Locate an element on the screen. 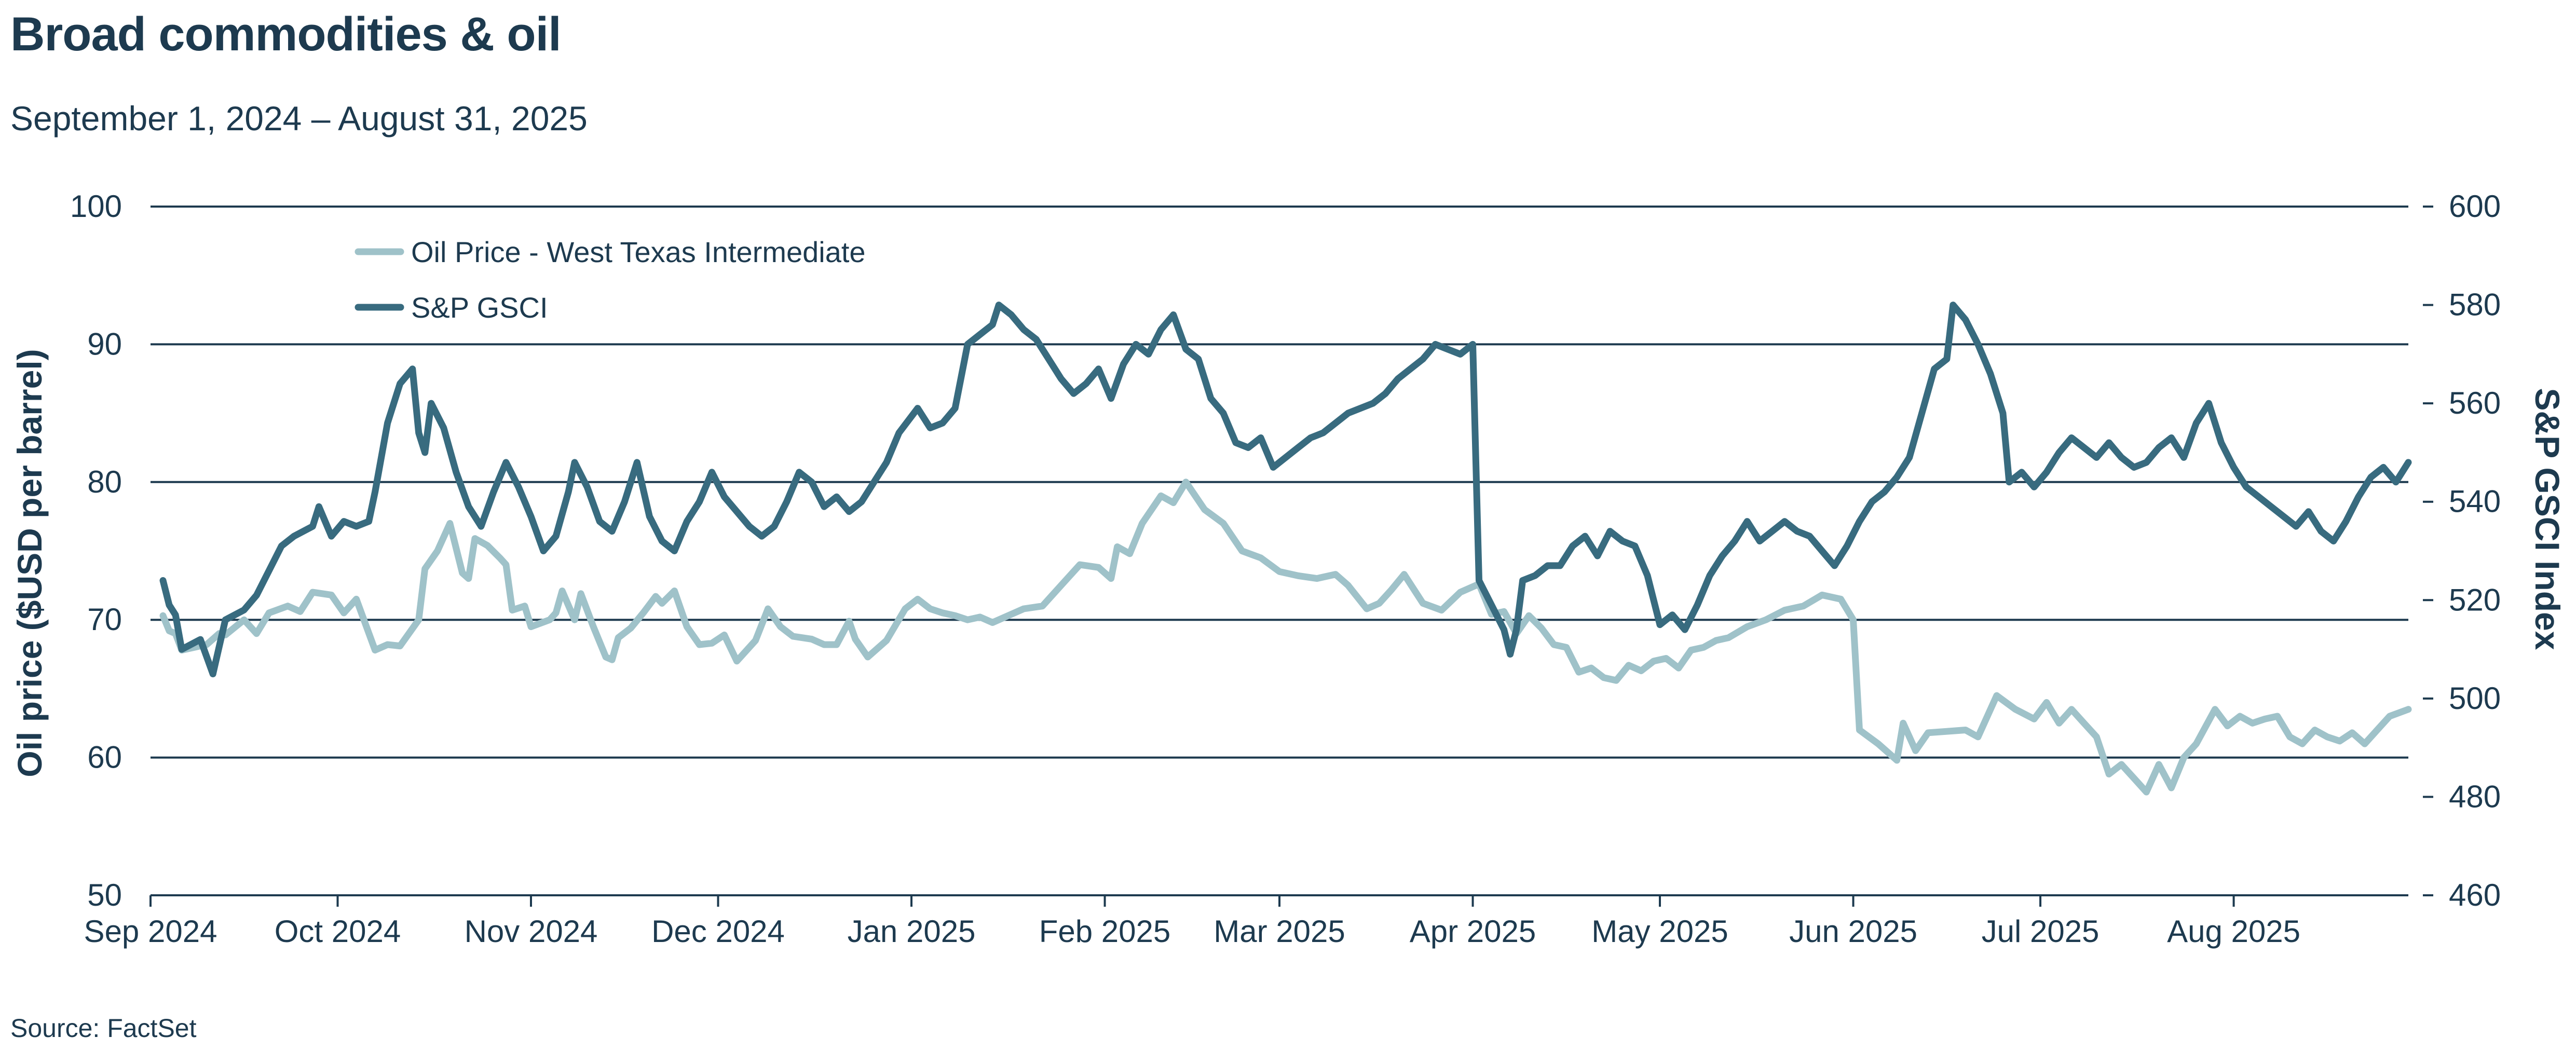 The height and width of the screenshot is (1051, 2576). legend-label: S&P GSCI is located at coordinates (479, 307).